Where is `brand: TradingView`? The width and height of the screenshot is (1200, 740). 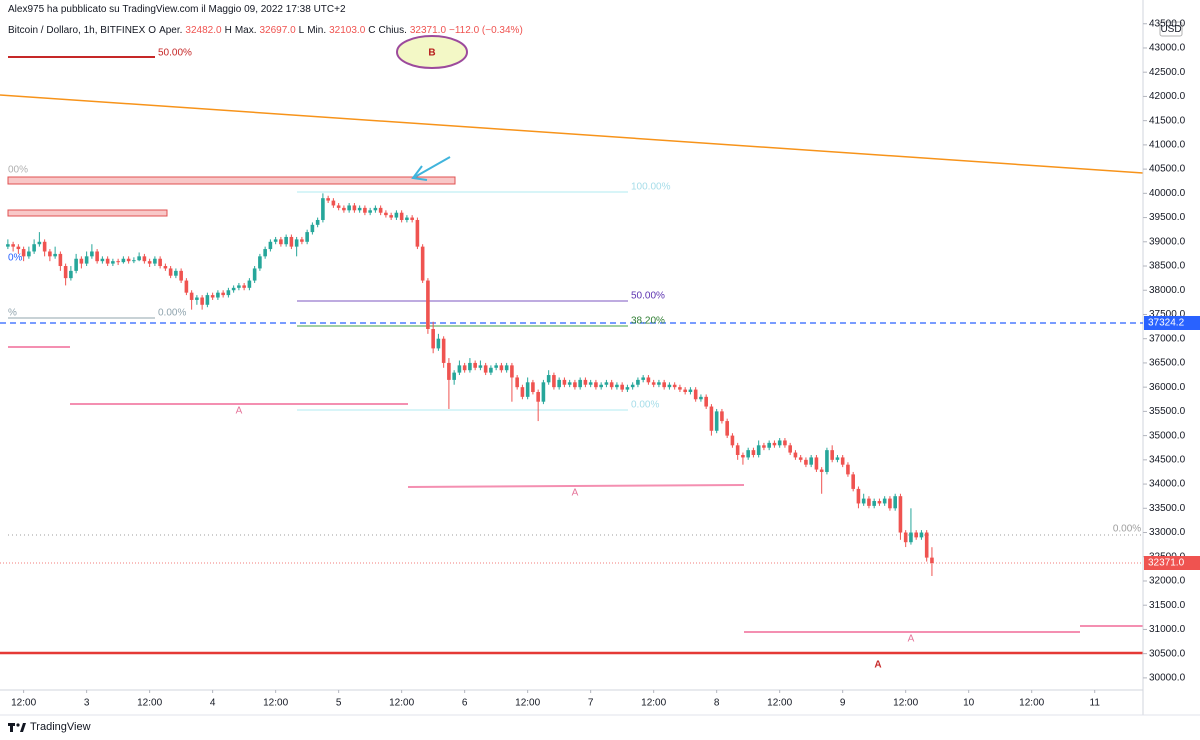 brand: TradingView is located at coordinates (60, 727).